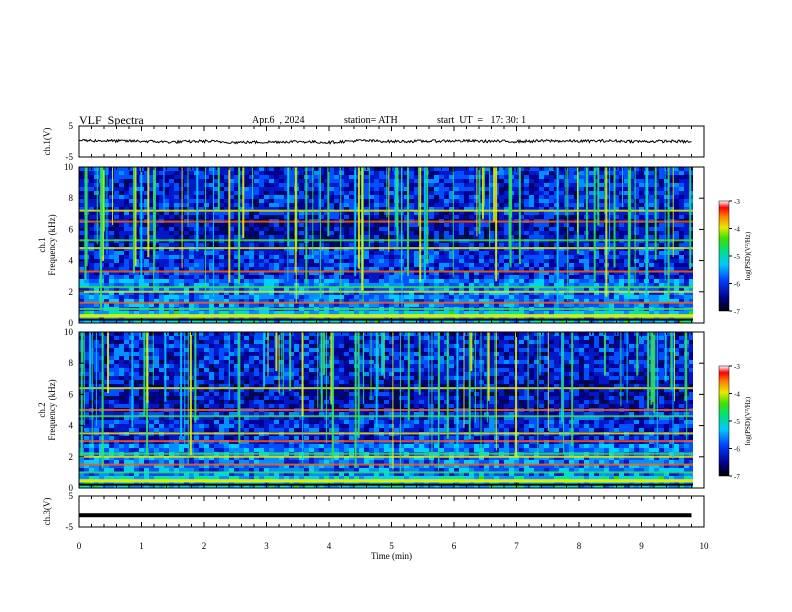  I want to click on chart-title: VLF Spectra, so click(111, 120).